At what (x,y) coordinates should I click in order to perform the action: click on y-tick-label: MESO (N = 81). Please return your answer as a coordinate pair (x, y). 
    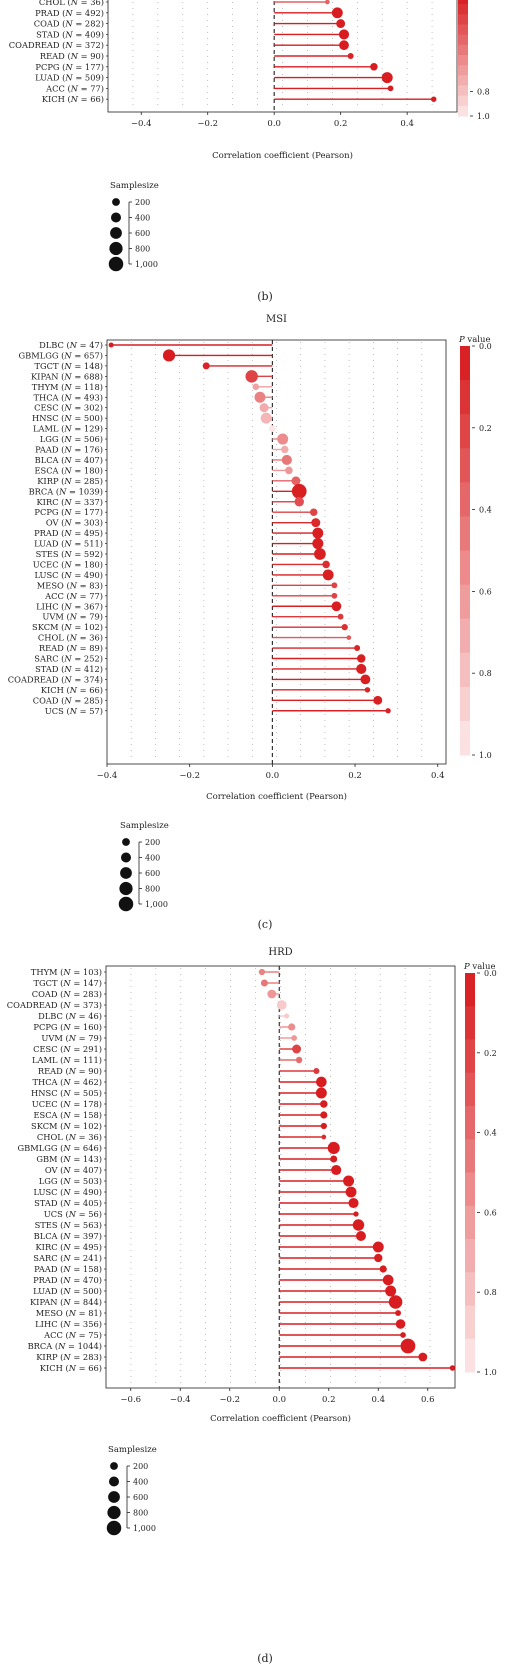
    Looking at the image, I should click on (69, 1313).